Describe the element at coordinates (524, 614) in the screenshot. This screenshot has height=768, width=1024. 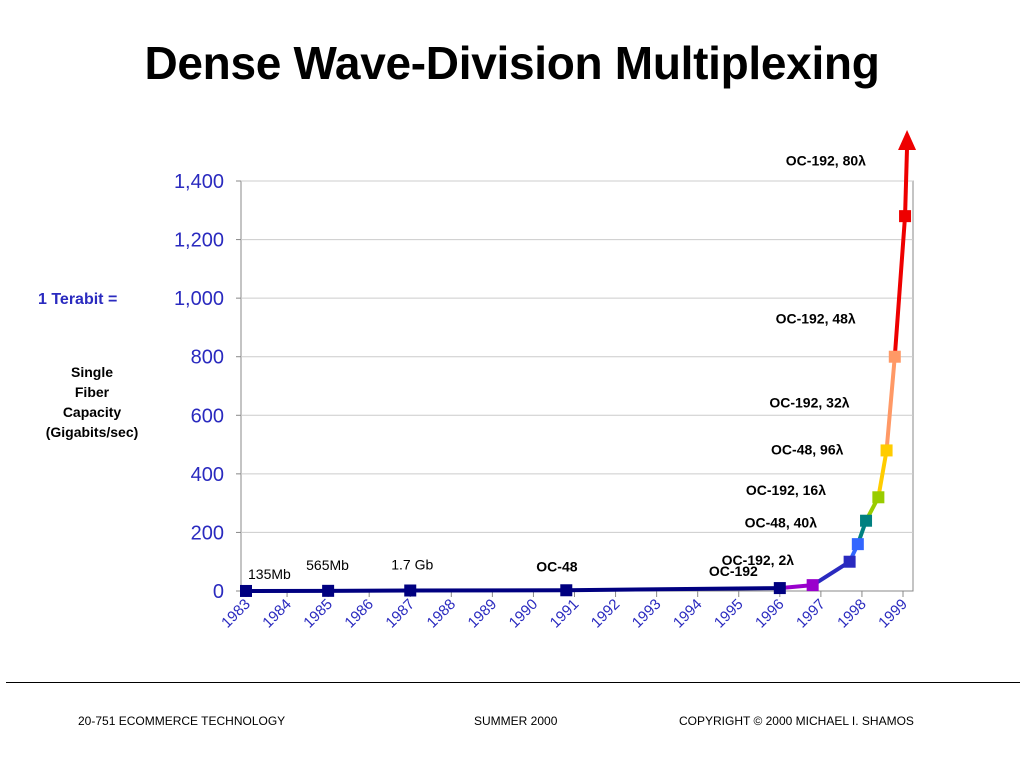
I see `x-tick-label: 1990` at that location.